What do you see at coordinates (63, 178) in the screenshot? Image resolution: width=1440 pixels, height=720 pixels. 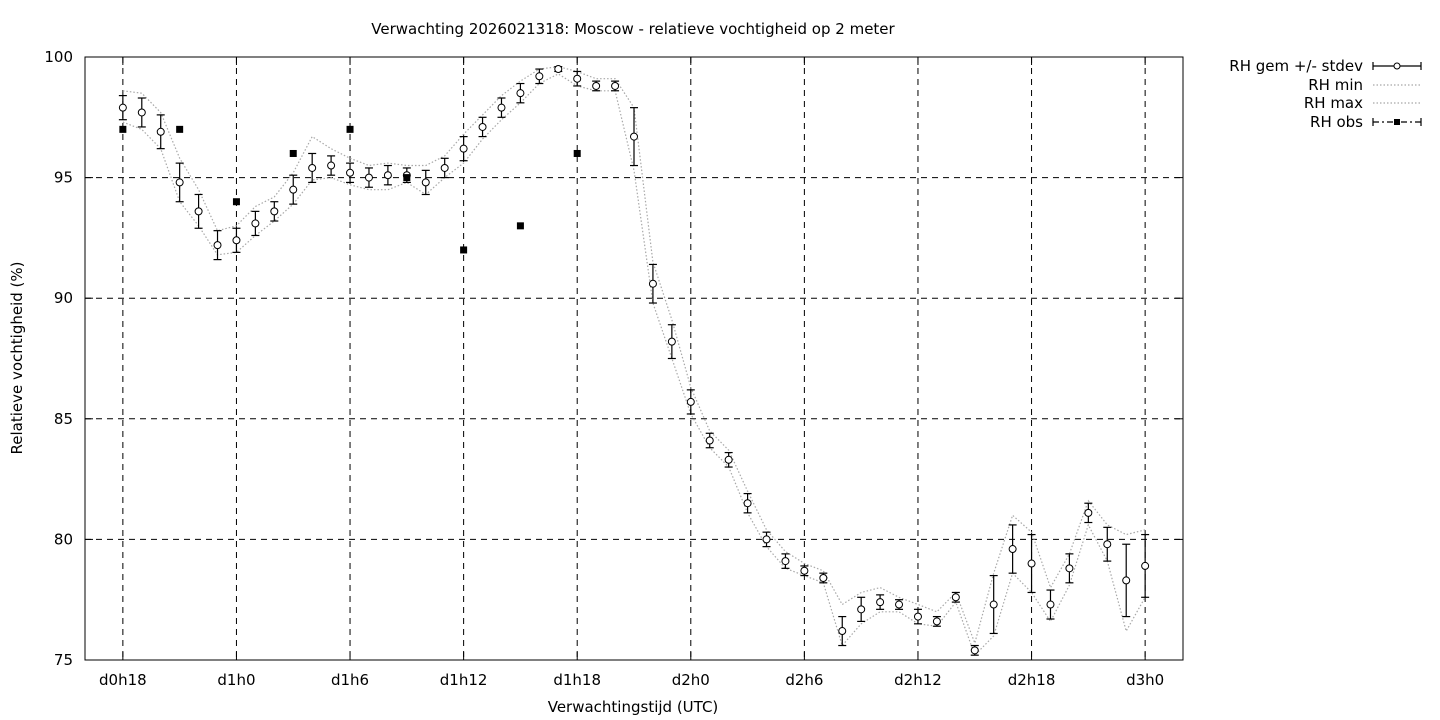 I see `y-tick-label: 95` at bounding box center [63, 178].